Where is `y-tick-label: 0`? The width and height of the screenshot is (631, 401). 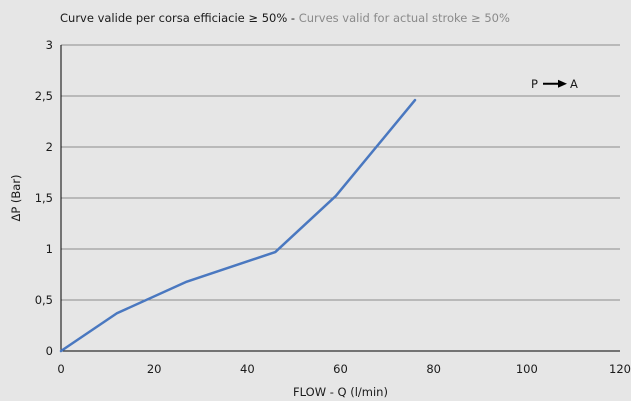
y-tick-label: 0 is located at coordinates (49, 351).